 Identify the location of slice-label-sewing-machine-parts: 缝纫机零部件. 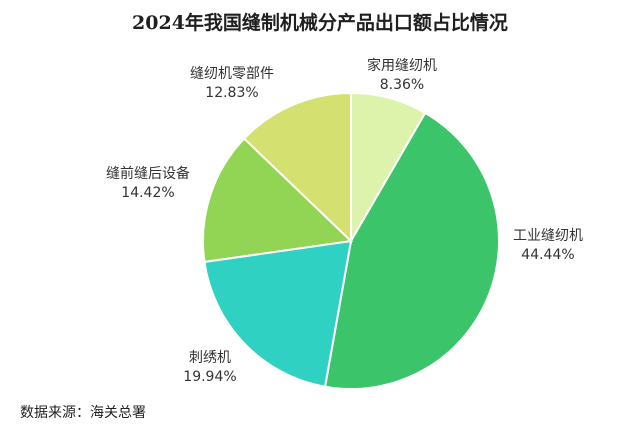
(232, 74).